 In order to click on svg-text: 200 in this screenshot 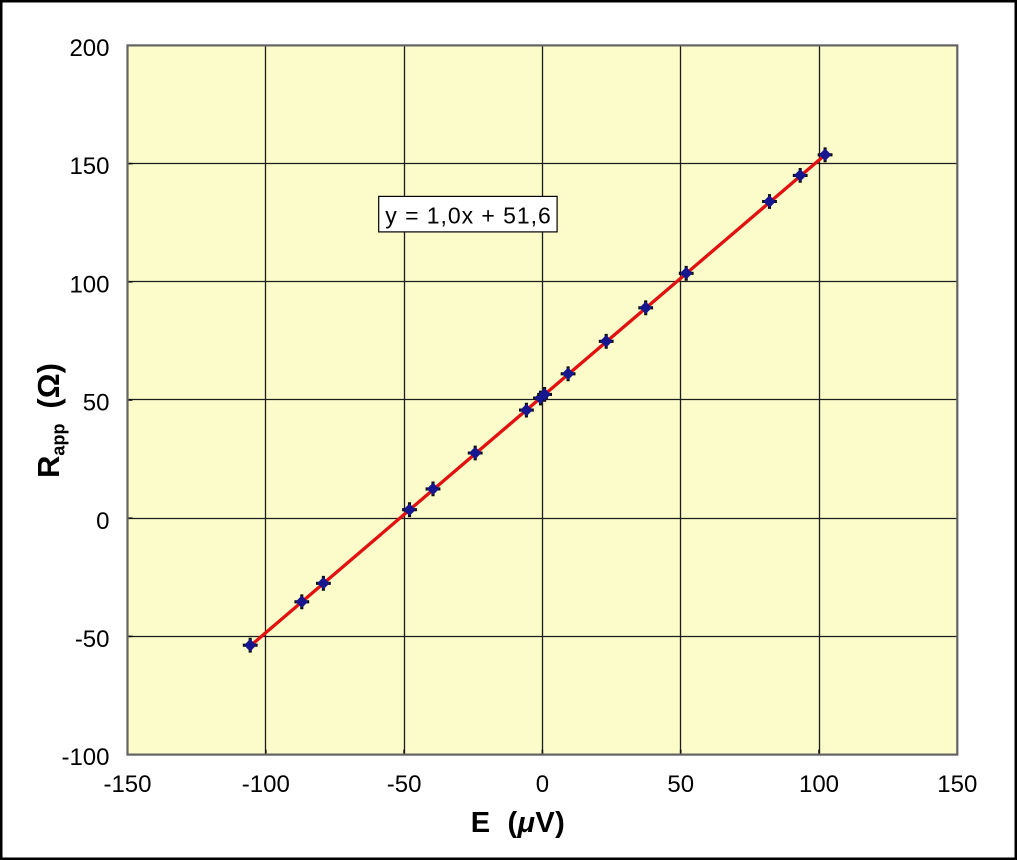, I will do `click(89, 48)`.